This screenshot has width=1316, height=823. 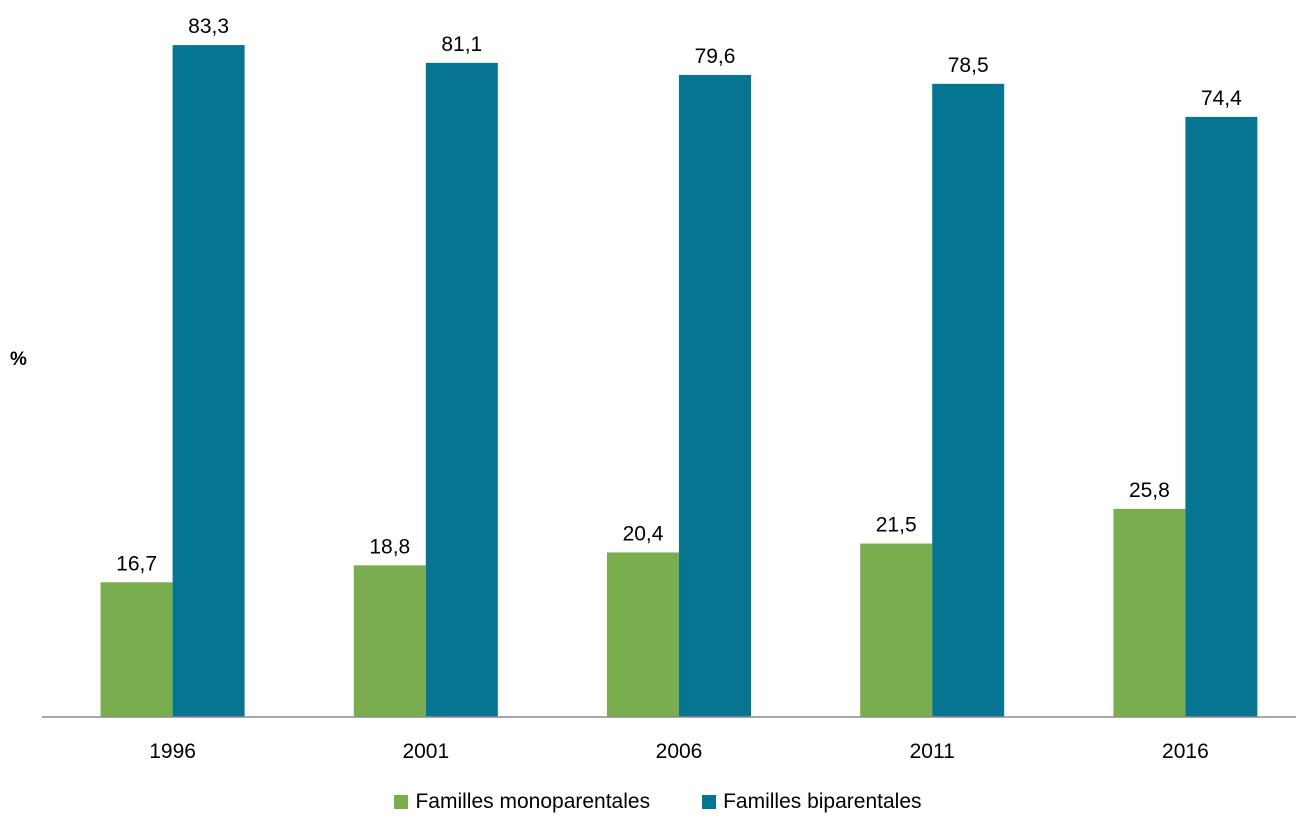 I want to click on bar-monoparentales-2016, so click(x=1149, y=612).